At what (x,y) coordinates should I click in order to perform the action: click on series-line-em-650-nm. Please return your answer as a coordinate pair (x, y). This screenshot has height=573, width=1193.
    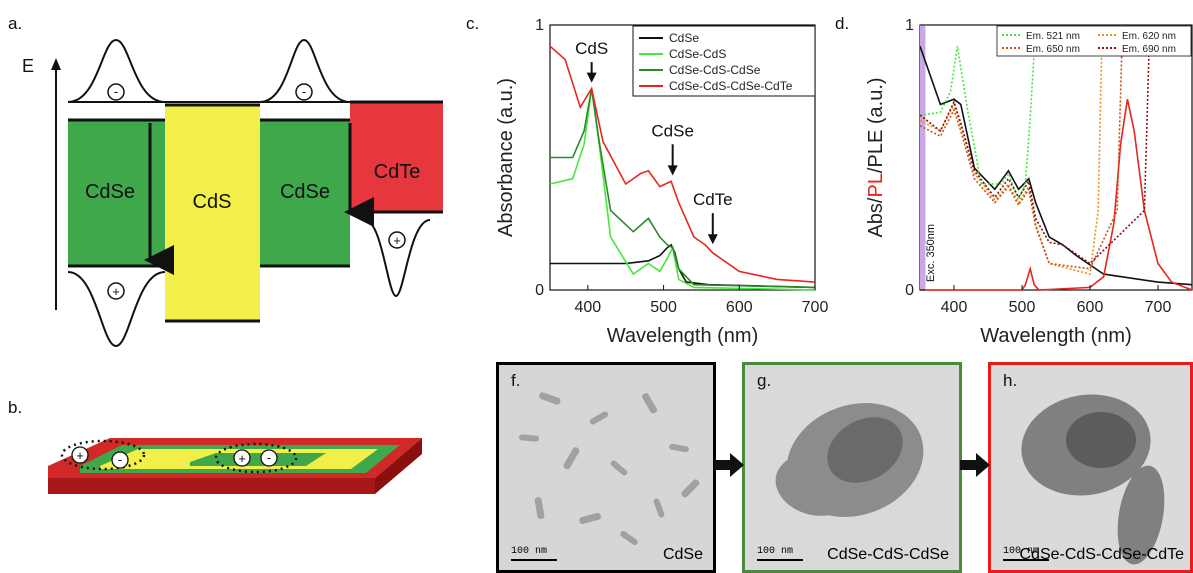
    Looking at the image, I should click on (1021, 147).